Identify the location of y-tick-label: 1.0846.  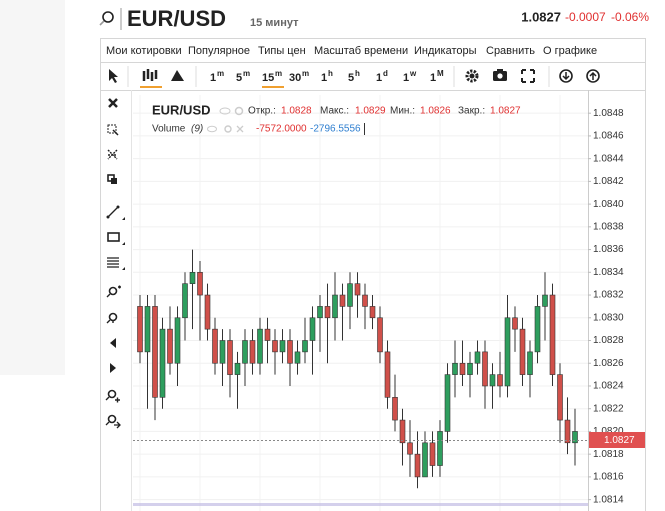
(608, 136).